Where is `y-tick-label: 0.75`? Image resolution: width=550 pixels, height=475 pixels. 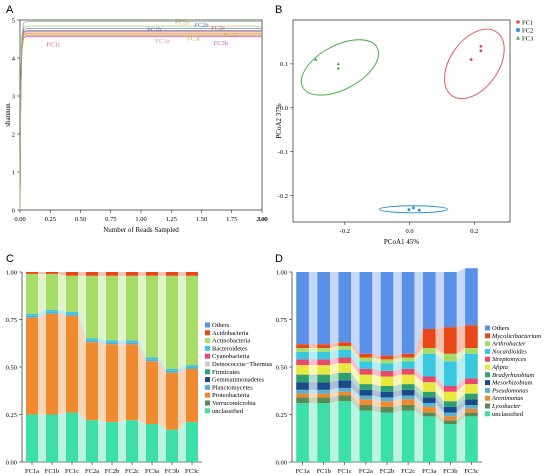 y-tick-label: 0.75 is located at coordinates (281, 320).